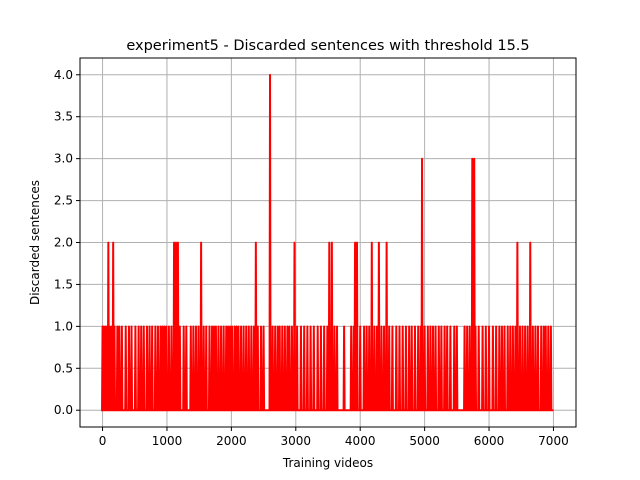 Image resolution: width=640 pixels, height=480 pixels. Describe the element at coordinates (63, 284) in the screenshot. I see `y-tick-label: 1.5` at that location.